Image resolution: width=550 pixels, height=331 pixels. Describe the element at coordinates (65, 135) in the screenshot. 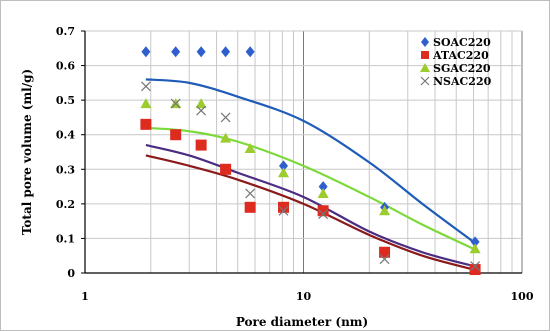

I see `y-tick-label: 0.4` at that location.